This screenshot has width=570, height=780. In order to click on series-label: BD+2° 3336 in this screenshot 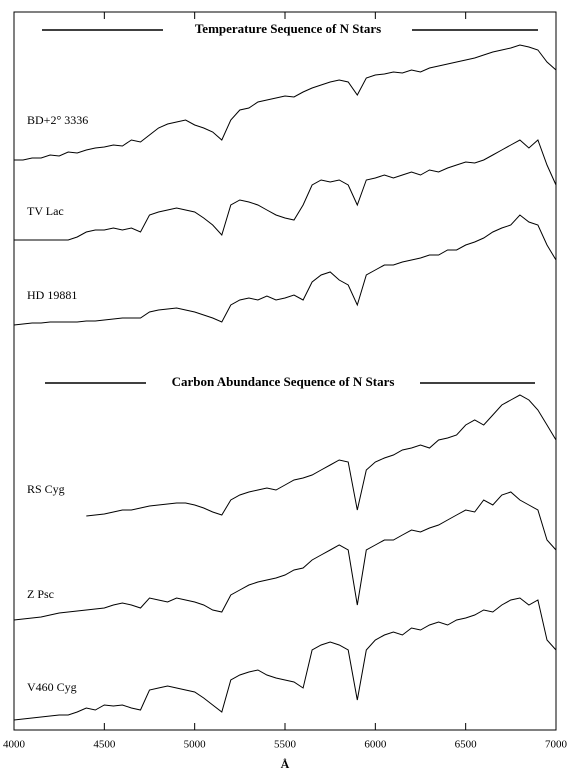, I will do `click(57, 120)`.